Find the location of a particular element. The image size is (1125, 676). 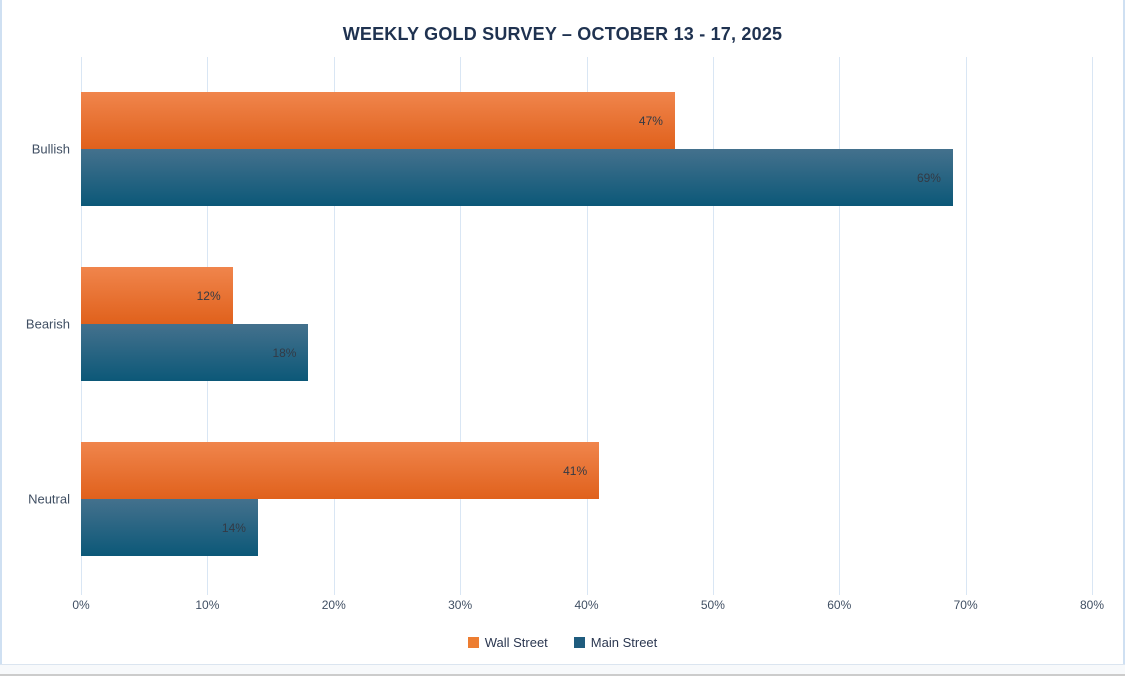

data-label: 41% is located at coordinates (575, 470).